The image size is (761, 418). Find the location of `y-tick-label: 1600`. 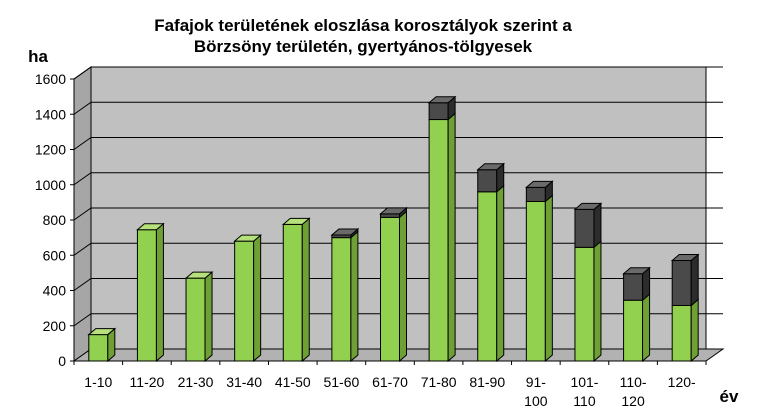

y-tick-label: 1600 is located at coordinates (50, 79).